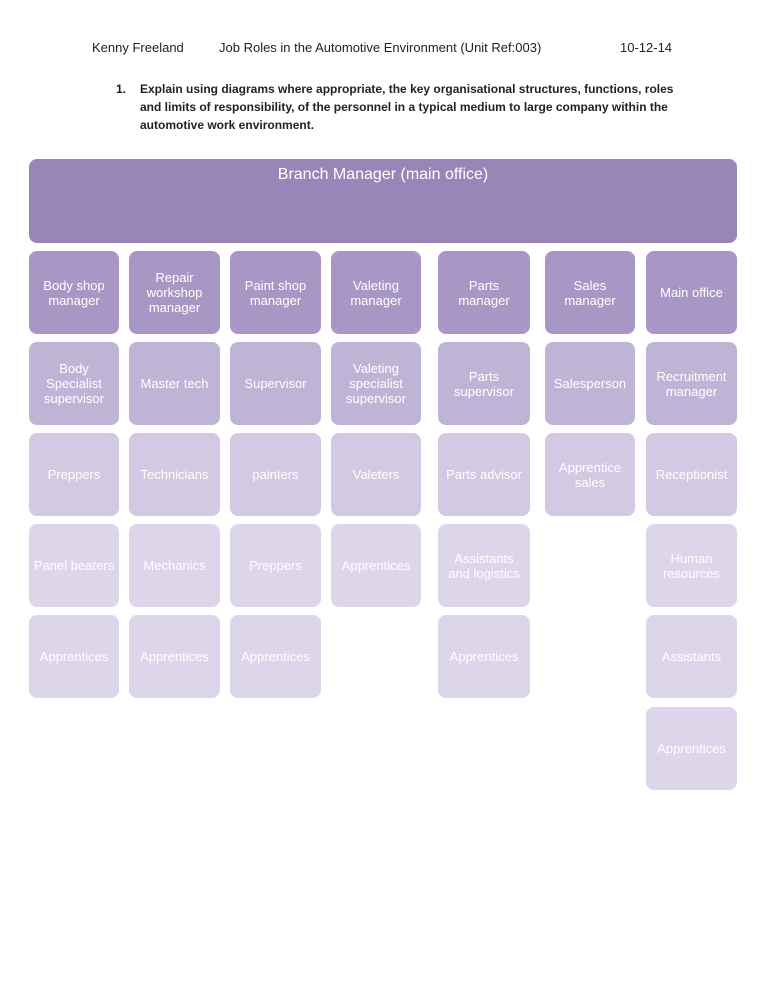  What do you see at coordinates (484, 383) in the screenshot?
I see `org-box-parts-supervisor: Parts supervisor` at bounding box center [484, 383].